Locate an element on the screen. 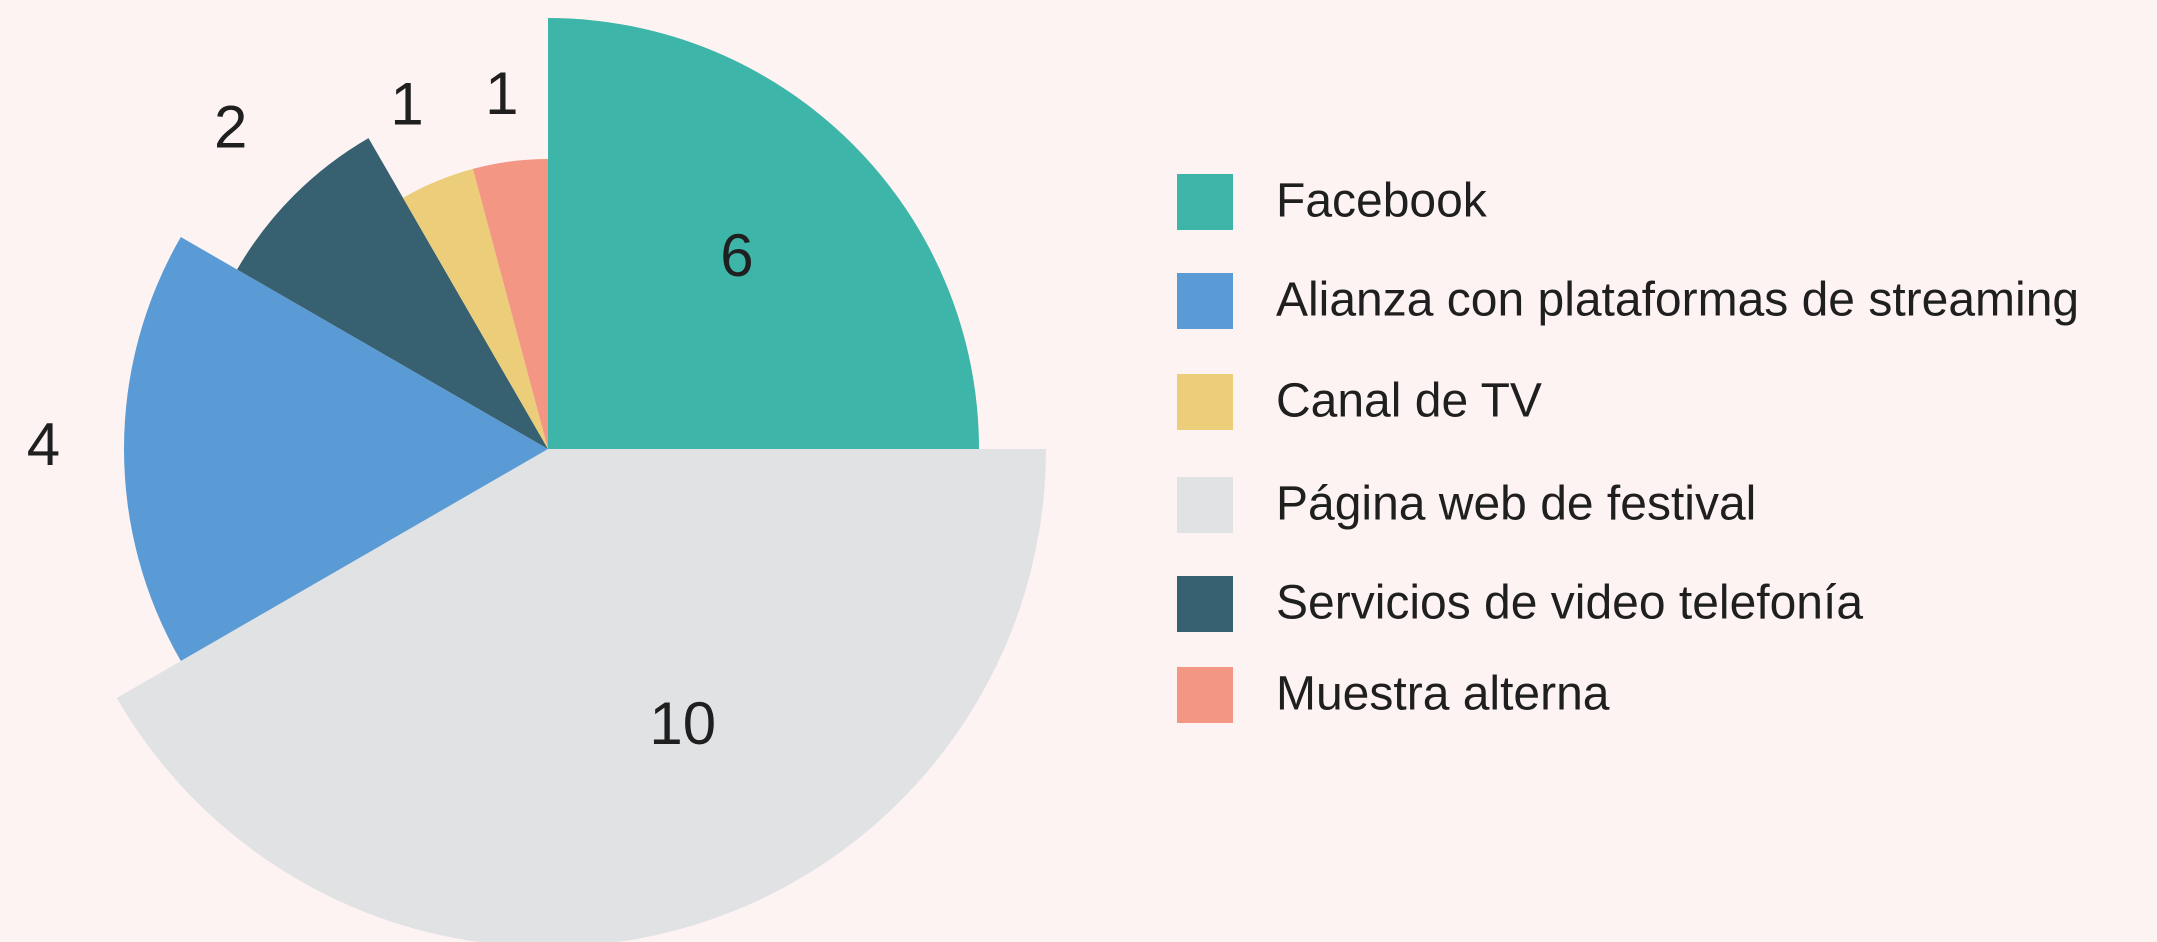 This screenshot has height=942, width=2157. legend-label: Muestra alterna is located at coordinates (1443, 694).